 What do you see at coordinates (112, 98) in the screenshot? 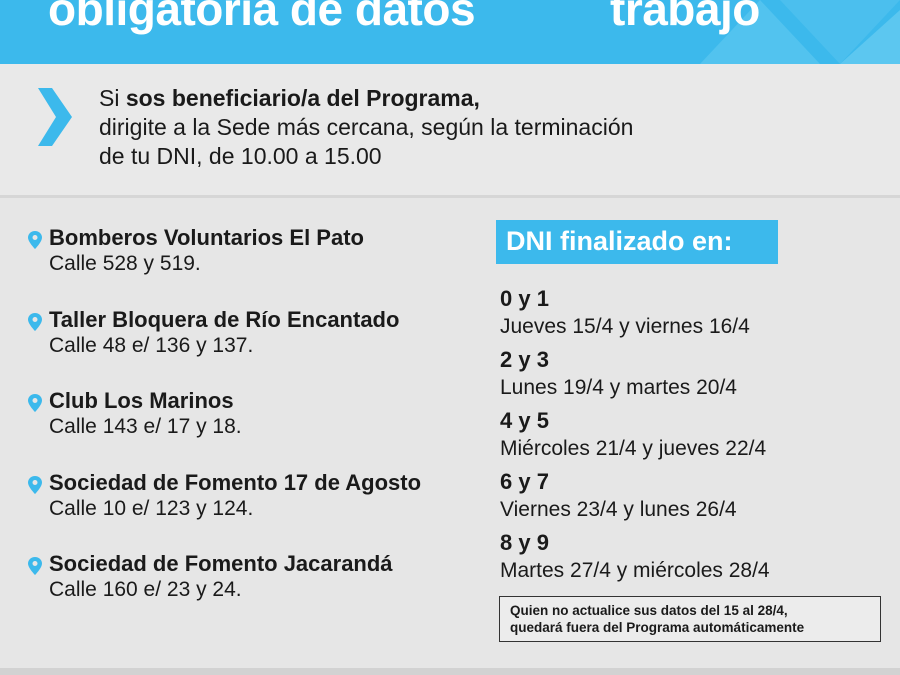
I see `intro-prefix: Si` at bounding box center [112, 98].